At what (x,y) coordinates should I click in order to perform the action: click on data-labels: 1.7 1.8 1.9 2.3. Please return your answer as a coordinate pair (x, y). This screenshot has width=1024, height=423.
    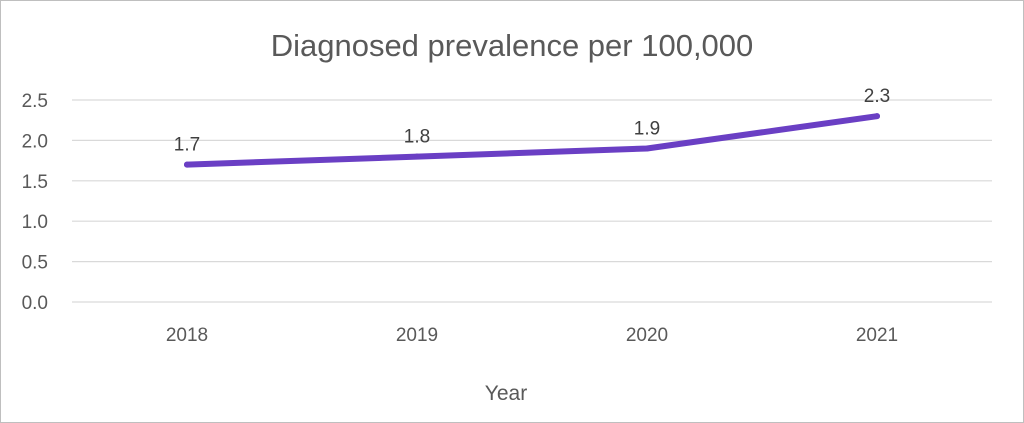
    Looking at the image, I should click on (532, 120).